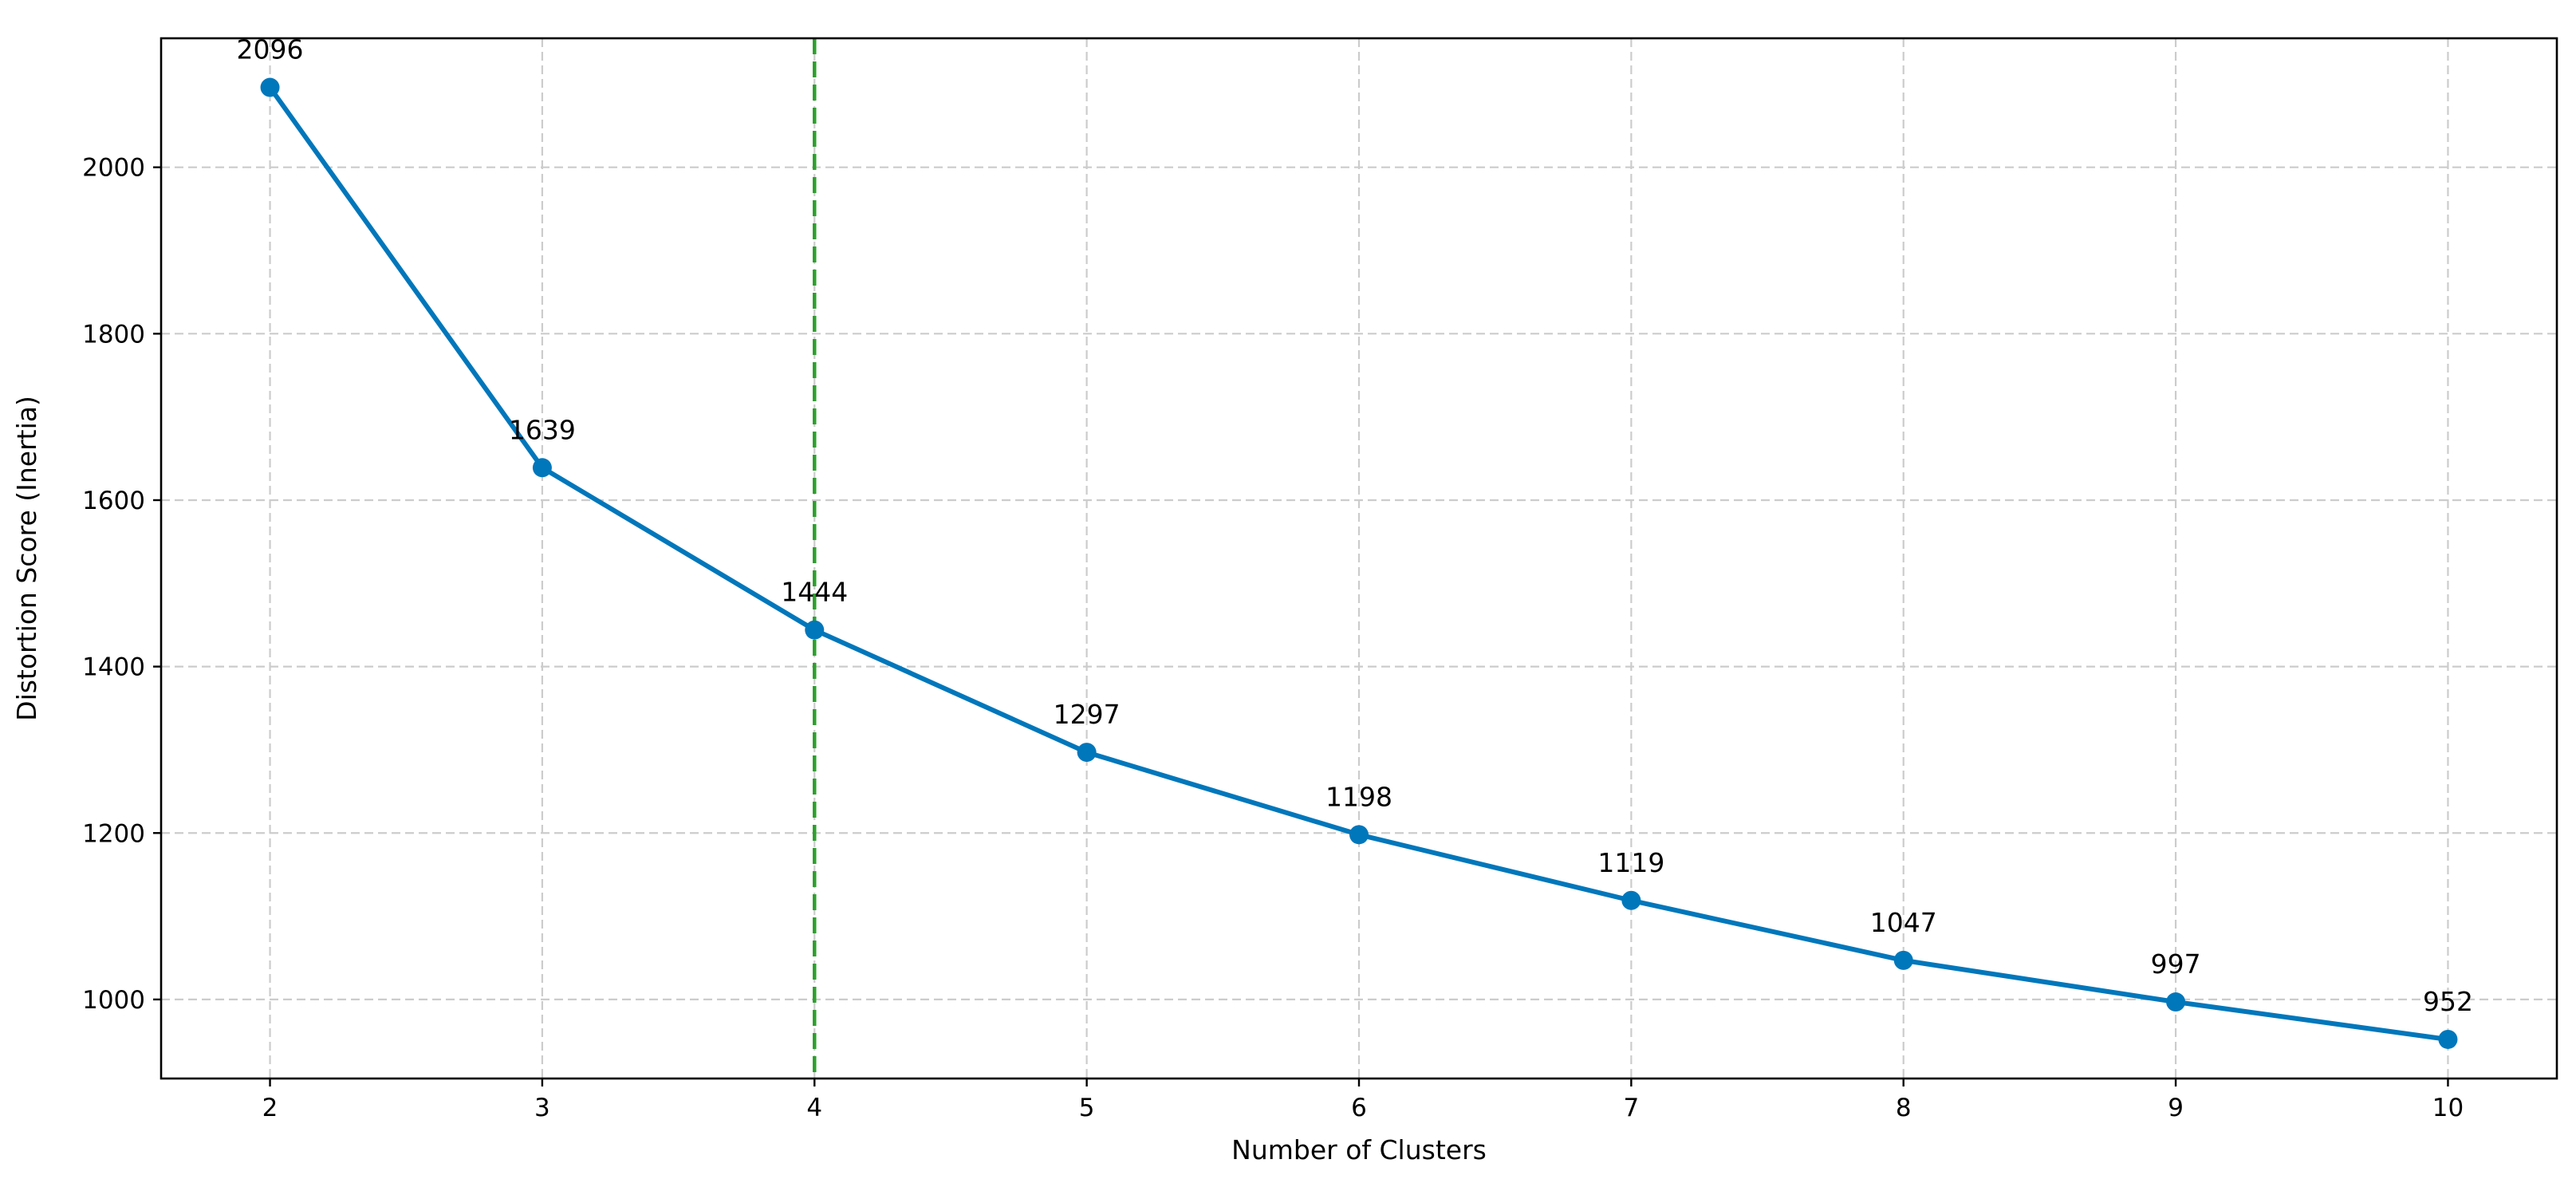  Describe the element at coordinates (2448, 1002) in the screenshot. I see `data-label: 952` at that location.